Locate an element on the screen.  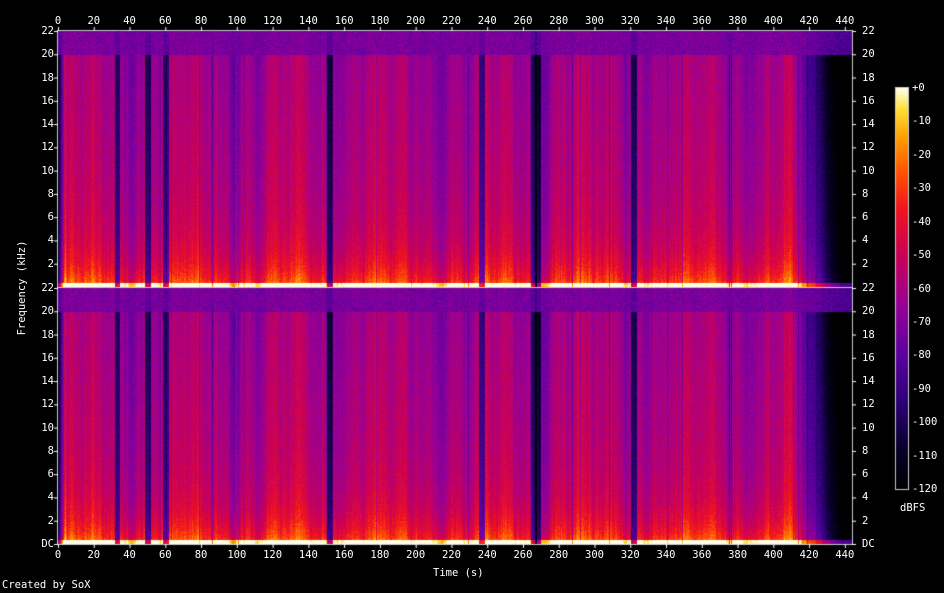
y-tick-label-right: 18 is located at coordinates (868, 77).